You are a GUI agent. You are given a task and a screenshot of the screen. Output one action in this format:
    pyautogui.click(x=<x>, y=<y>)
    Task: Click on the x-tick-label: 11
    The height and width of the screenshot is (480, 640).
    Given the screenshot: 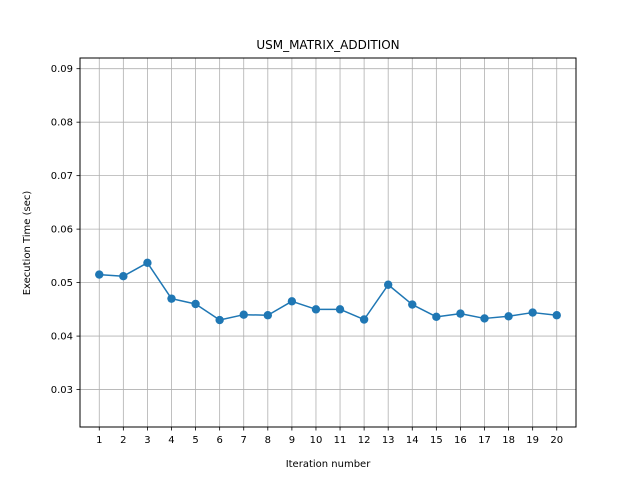 What is the action you would take?
    pyautogui.click(x=340, y=440)
    